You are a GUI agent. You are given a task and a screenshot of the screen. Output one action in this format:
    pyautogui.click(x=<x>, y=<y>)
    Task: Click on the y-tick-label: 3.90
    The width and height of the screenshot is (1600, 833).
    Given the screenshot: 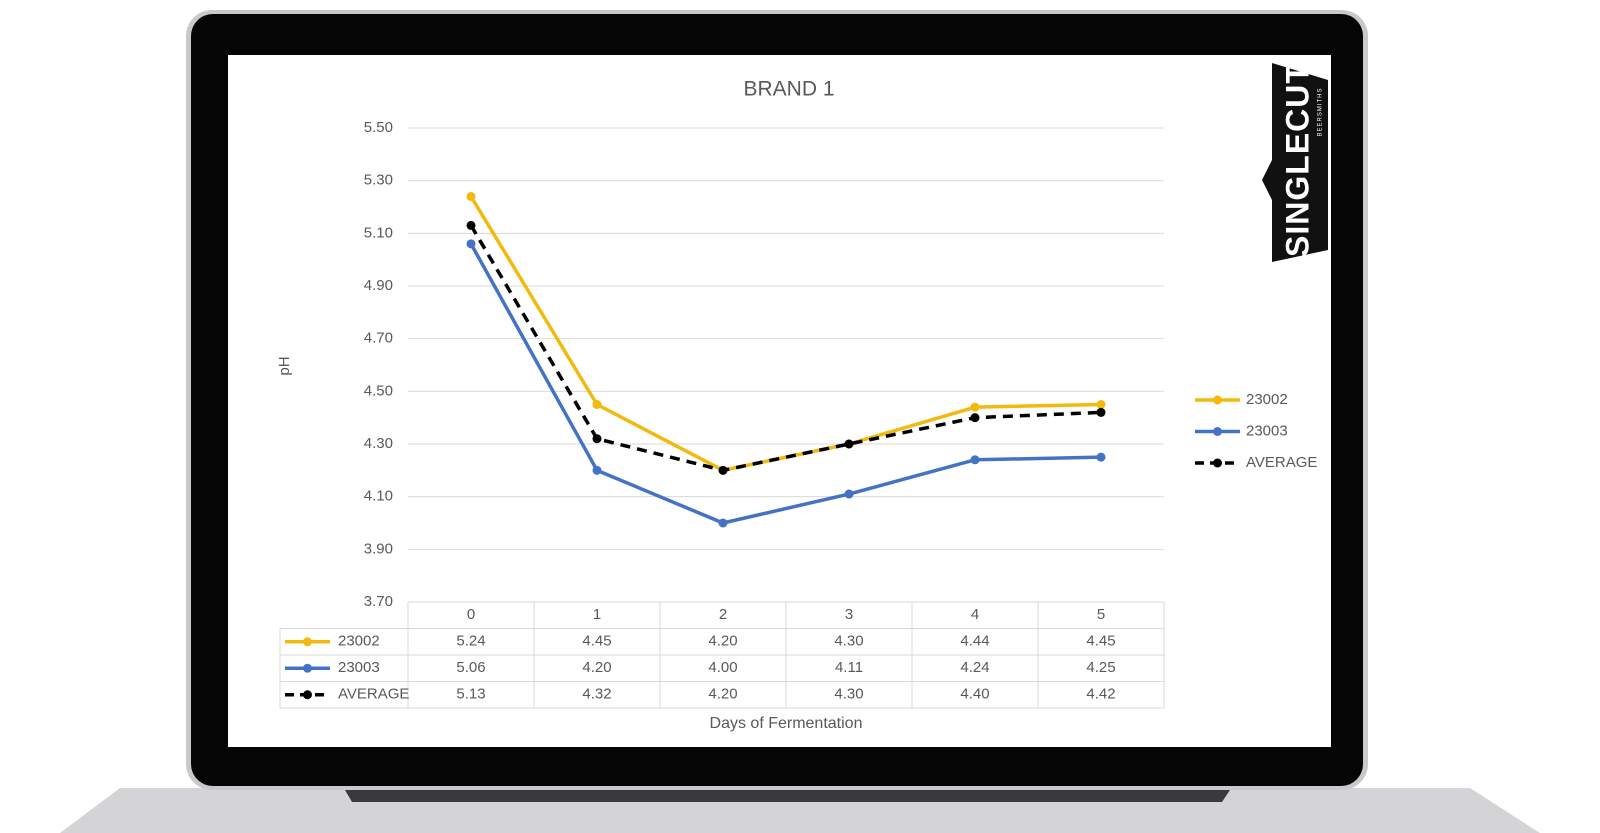 What is the action you would take?
    pyautogui.click(x=378, y=548)
    